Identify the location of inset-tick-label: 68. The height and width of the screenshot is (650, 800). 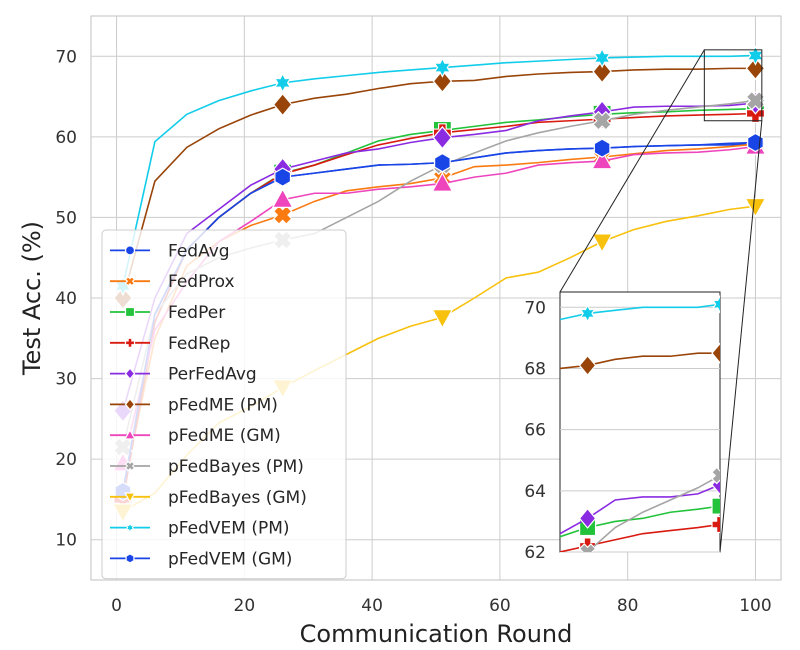
(535, 369).